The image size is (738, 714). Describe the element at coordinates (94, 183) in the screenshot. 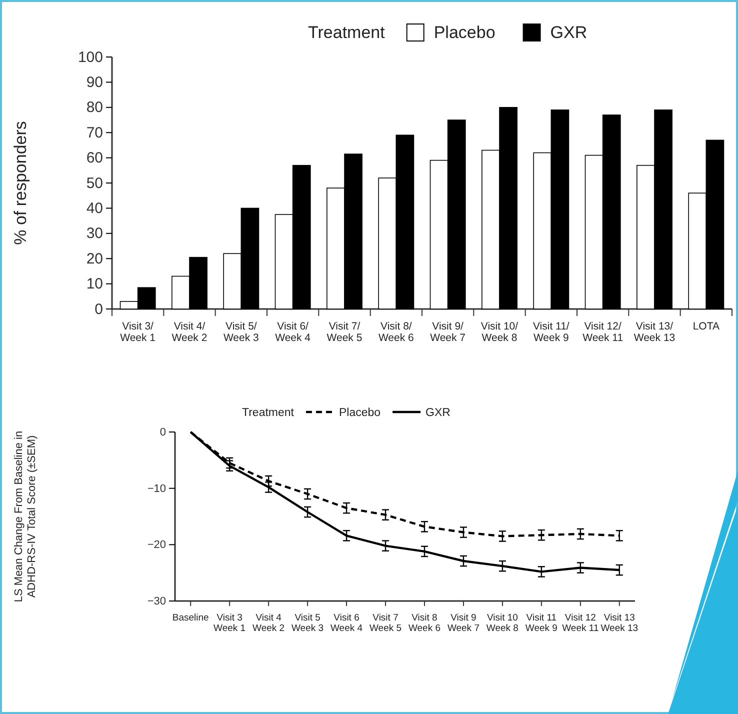

I see `y-tick-label: 50` at that location.